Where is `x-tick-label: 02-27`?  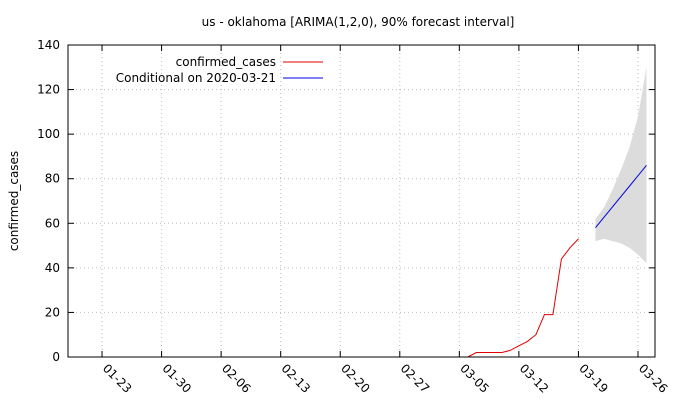
x-tick-label: 02-27 is located at coordinates (415, 378).